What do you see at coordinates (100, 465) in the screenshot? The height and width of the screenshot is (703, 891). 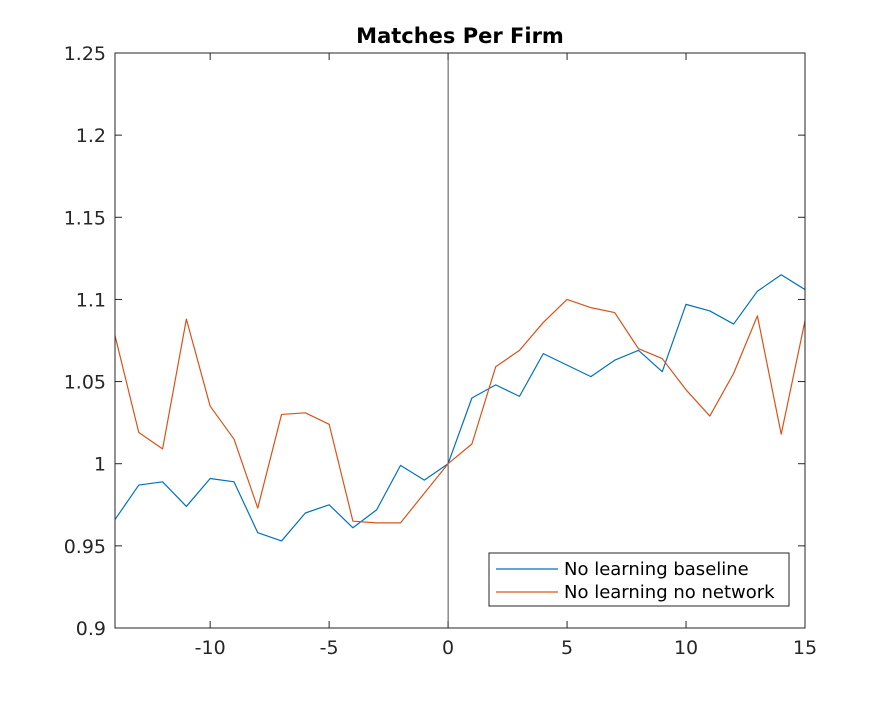 I see `y-tick-label: 1` at bounding box center [100, 465].